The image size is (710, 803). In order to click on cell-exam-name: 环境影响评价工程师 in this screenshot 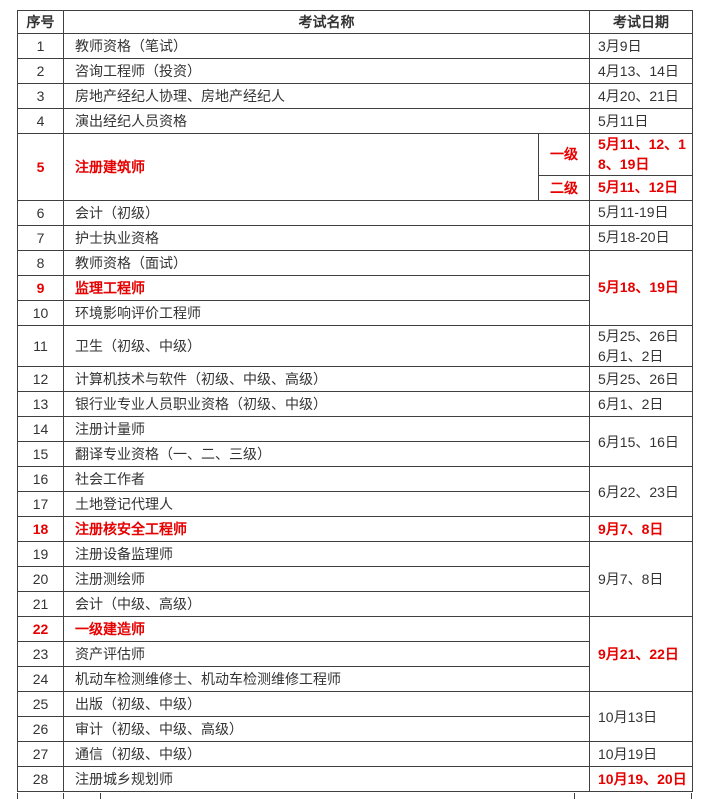, I will do `click(326, 312)`.